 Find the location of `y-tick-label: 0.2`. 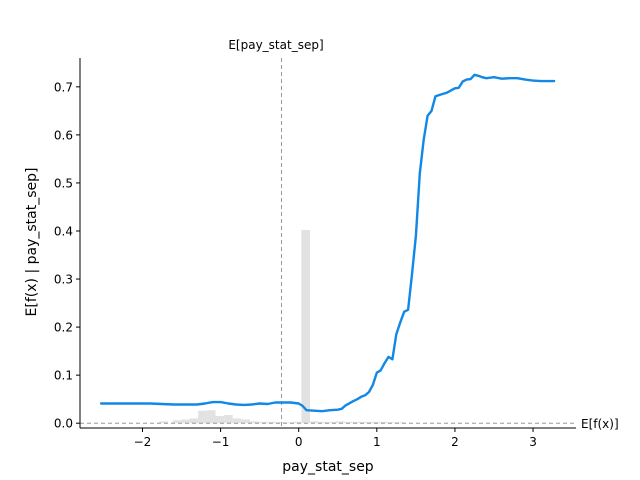

y-tick-label: 0.2 is located at coordinates (63, 328).